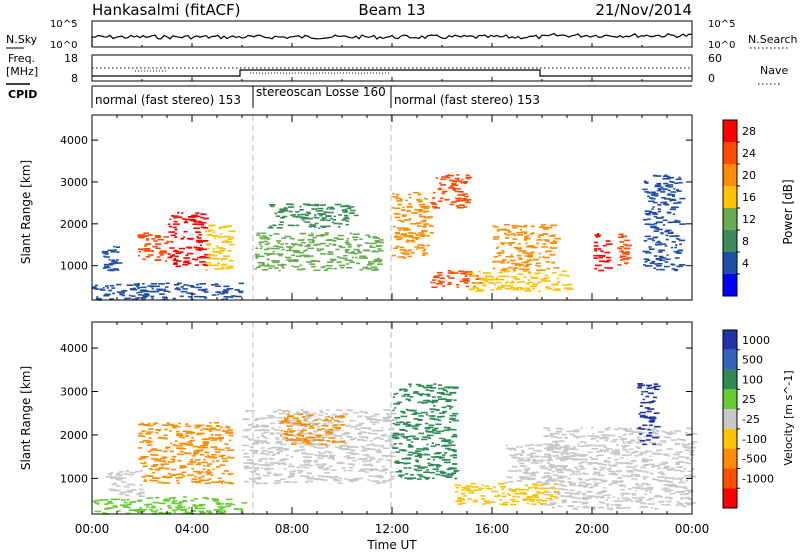 This screenshot has width=800, height=554. What do you see at coordinates (756, 340) in the screenshot?
I see `velocity-colorbar-label-0: 1000` at bounding box center [756, 340].